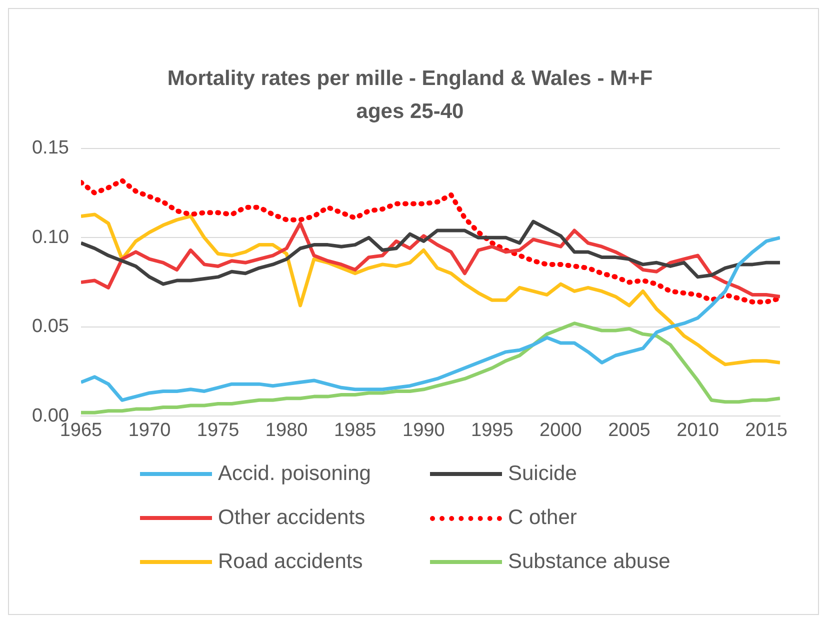 The width and height of the screenshot is (829, 625). What do you see at coordinates (294, 474) in the screenshot?
I see `legend-label: Accid. poisoning` at bounding box center [294, 474].